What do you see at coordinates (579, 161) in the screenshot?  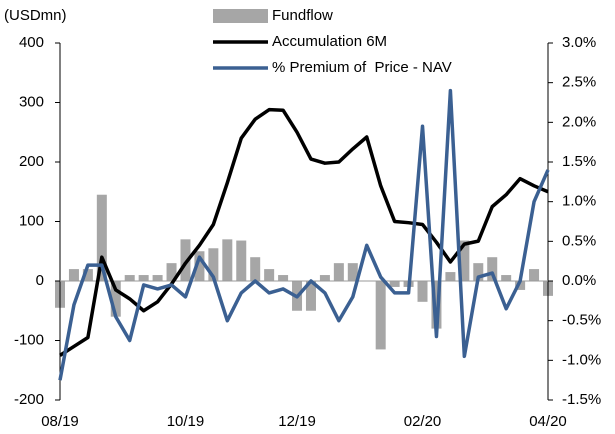 I see `y2-tick-label: 1.5%` at bounding box center [579, 161].